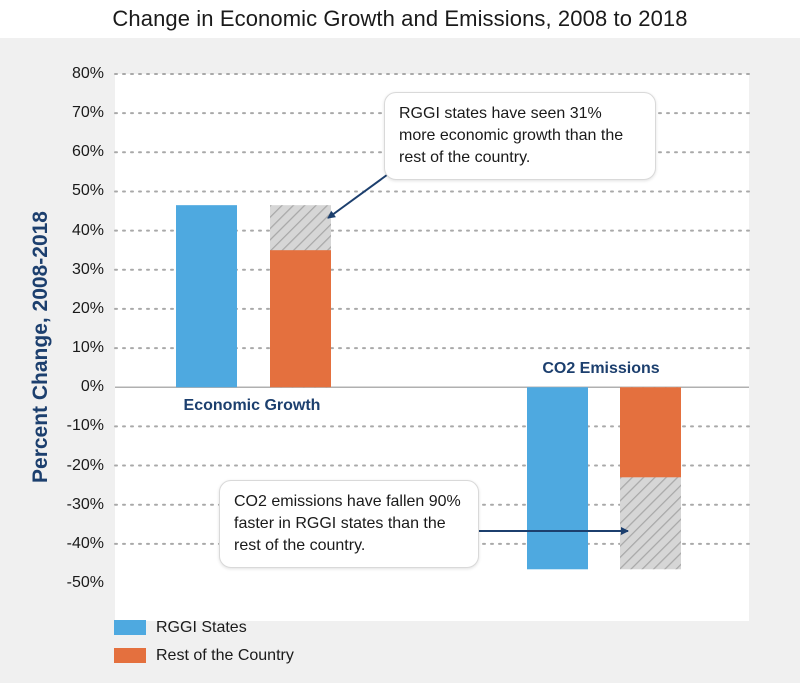 The image size is (800, 683). I want to click on y-tick-label: -10%, so click(85, 426).